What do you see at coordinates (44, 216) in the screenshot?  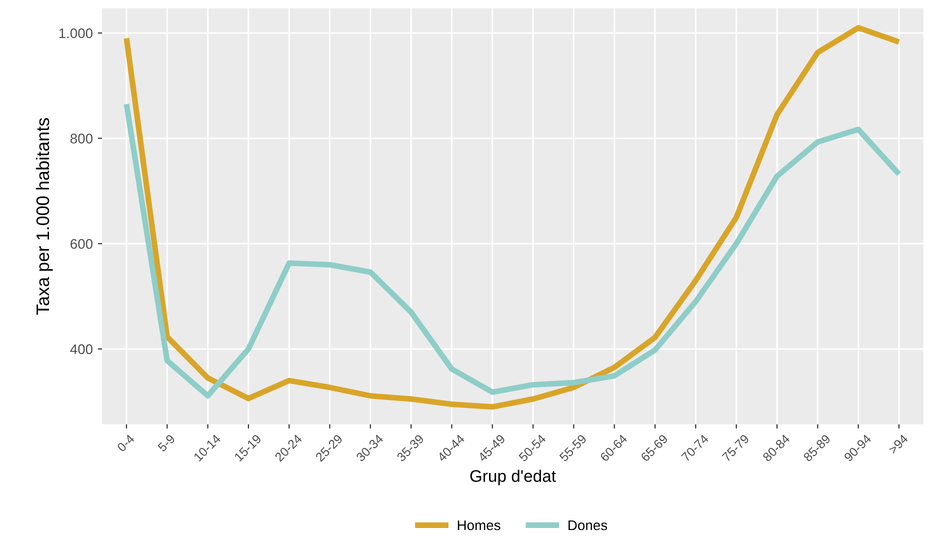 I see `y-axis-title: Taxa per 1.000 habitants` at bounding box center [44, 216].